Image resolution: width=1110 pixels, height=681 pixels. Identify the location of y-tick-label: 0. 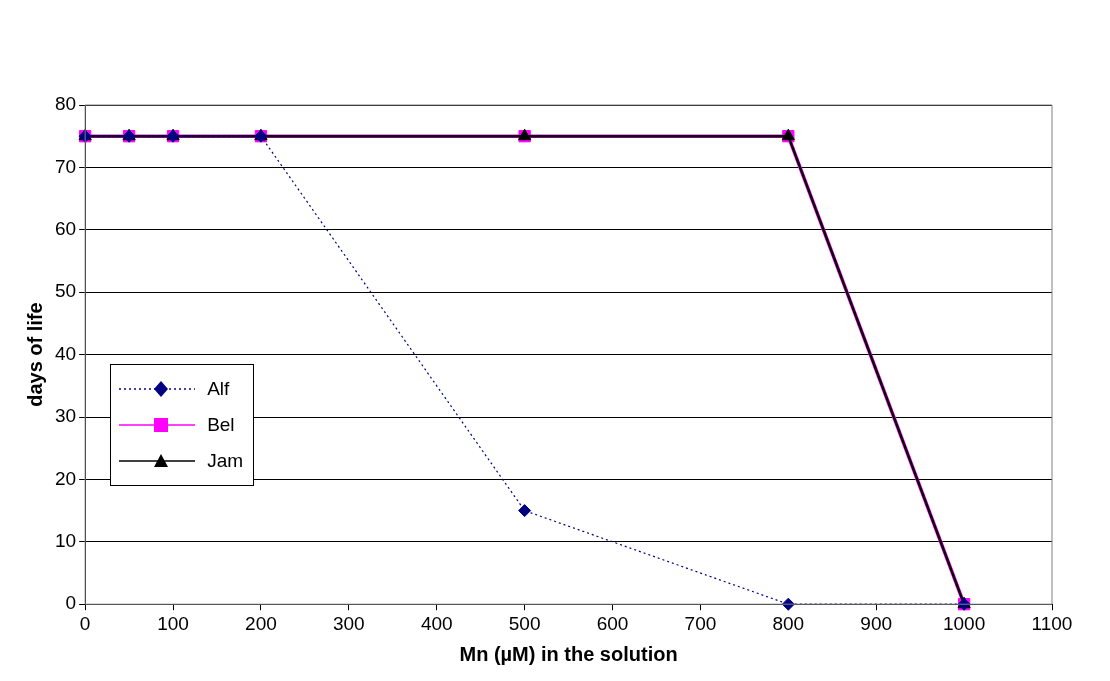
(71, 603).